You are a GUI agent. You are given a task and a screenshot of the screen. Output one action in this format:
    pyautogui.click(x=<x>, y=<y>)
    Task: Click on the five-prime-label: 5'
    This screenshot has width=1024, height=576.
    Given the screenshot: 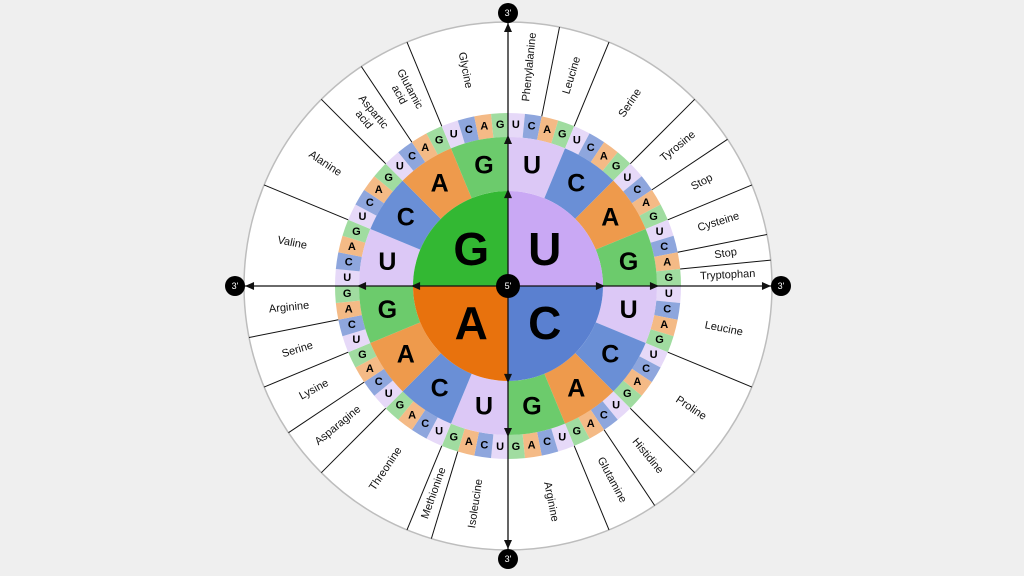 What is the action you would take?
    pyautogui.click(x=508, y=286)
    